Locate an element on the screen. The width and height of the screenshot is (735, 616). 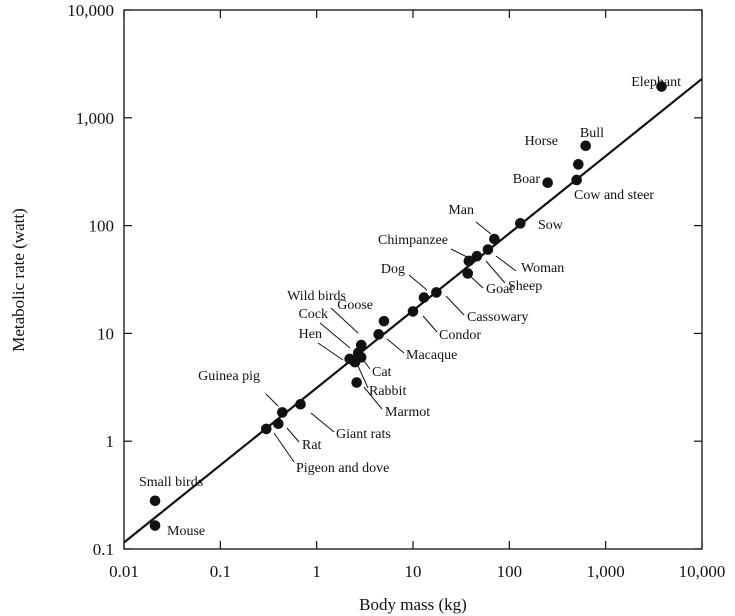
label-condor: Condor is located at coordinates (460, 335).